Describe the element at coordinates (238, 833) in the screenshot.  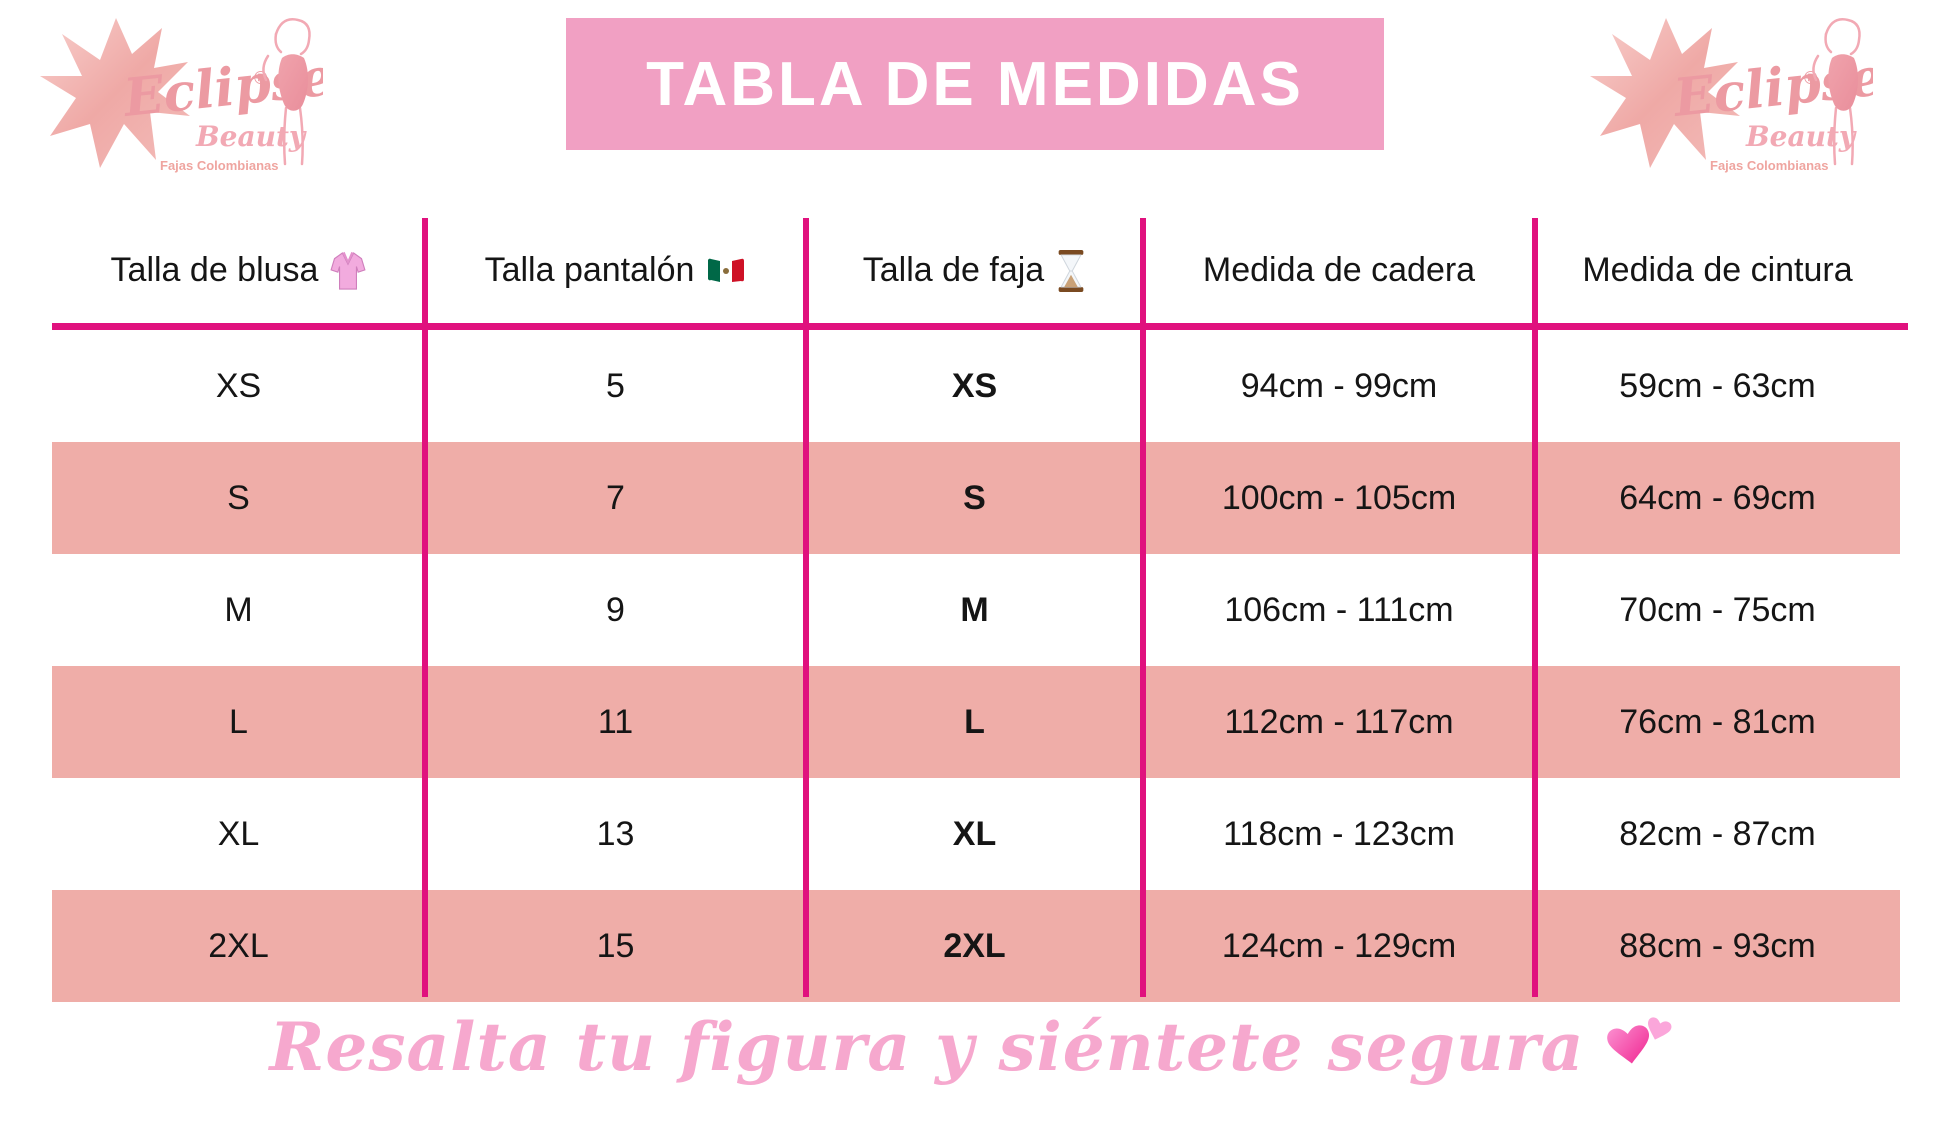
I see `cell-blusa: XL` at that location.